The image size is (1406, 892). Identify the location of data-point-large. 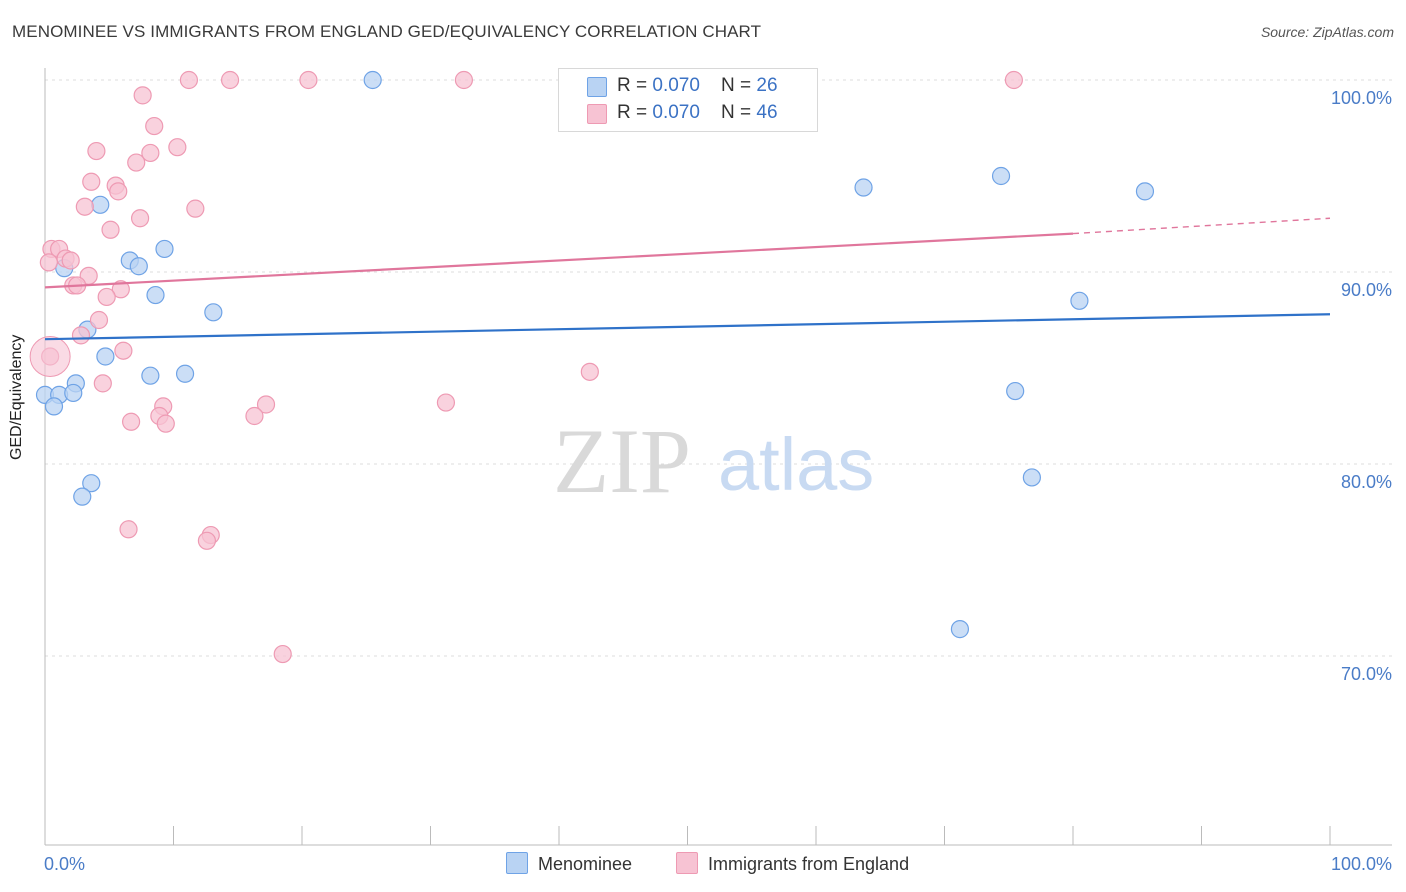
(50, 356).